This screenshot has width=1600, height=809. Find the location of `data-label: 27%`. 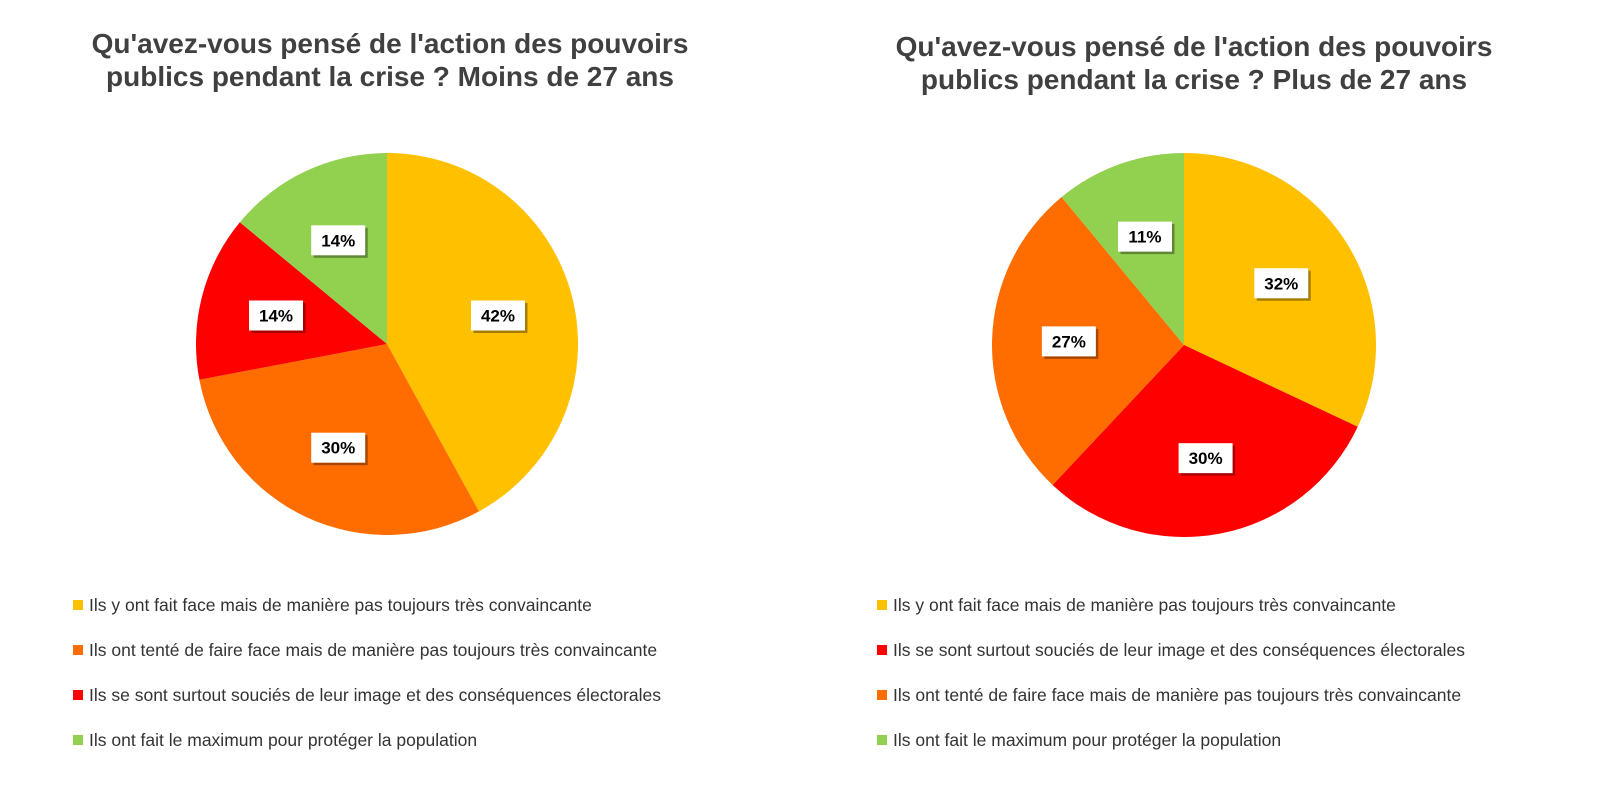

data-label: 27% is located at coordinates (1070, 342).